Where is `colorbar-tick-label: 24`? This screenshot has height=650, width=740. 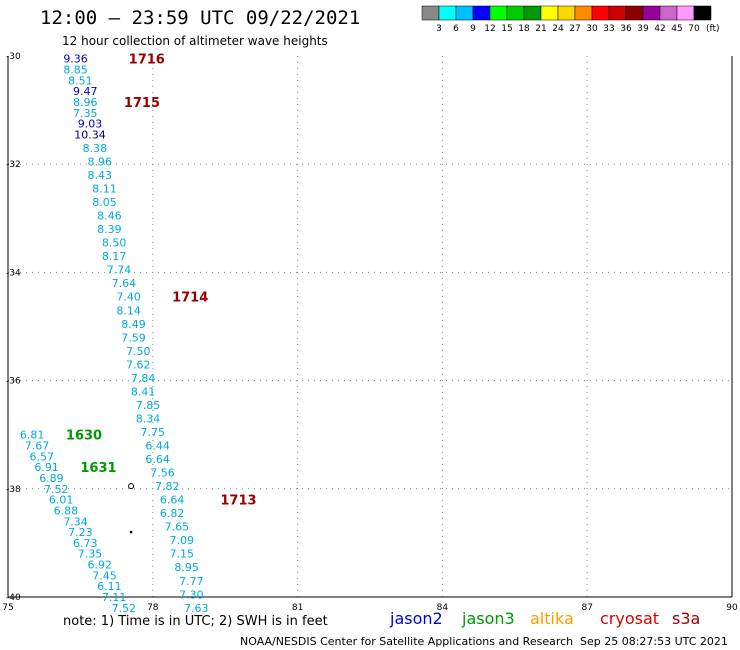
colorbar-tick-label: 24 is located at coordinates (558, 29).